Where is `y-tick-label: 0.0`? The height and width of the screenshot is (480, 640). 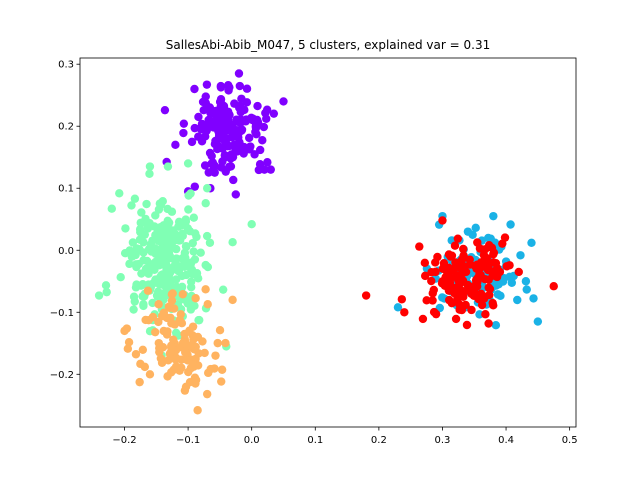
y-tick-label: 0.0 is located at coordinates (66, 251).